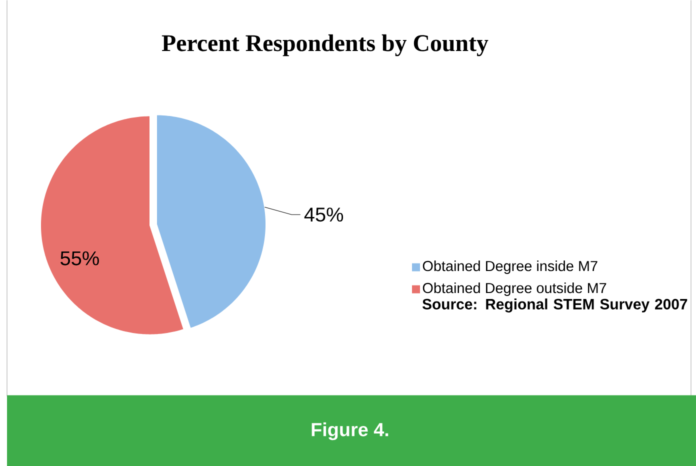 This screenshot has height=466, width=696. Describe the element at coordinates (510, 267) in the screenshot. I see `legend-label: Obtained Degree inside M7` at that location.